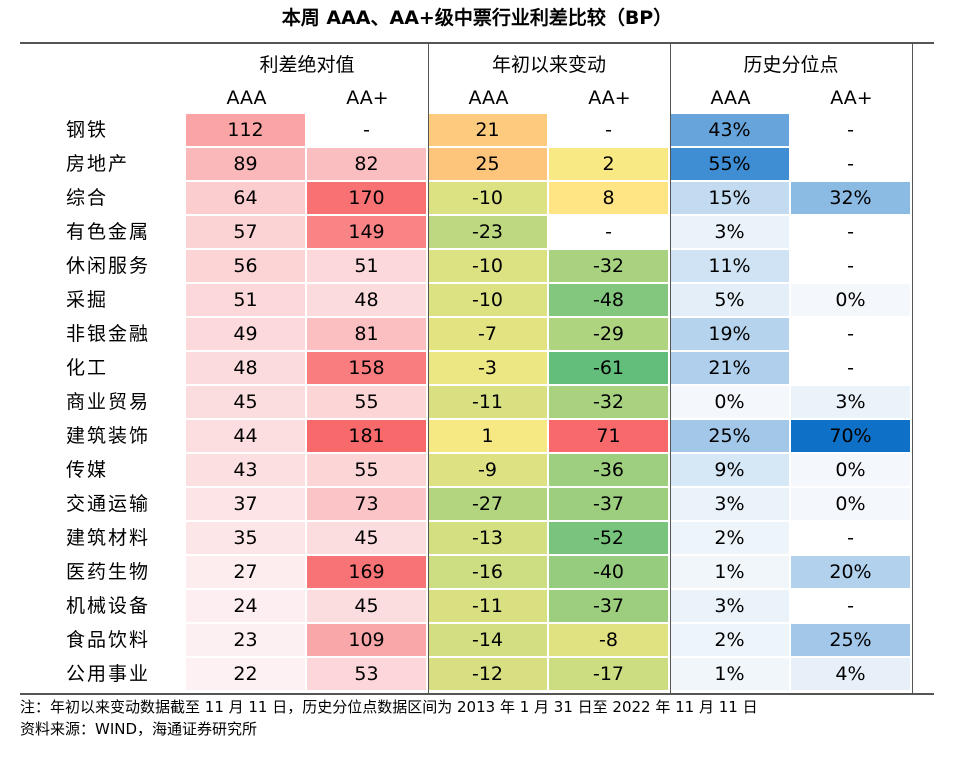  Describe the element at coordinates (487, 368) in the screenshot. I see `cell-change-aaa: -3` at that location.